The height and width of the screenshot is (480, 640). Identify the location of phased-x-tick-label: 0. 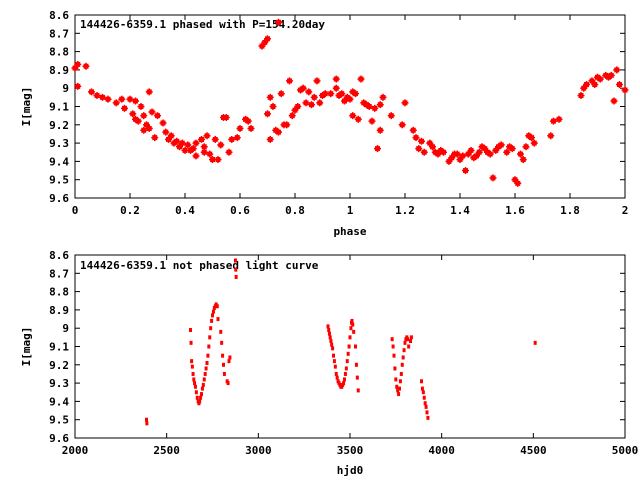
(75, 210).